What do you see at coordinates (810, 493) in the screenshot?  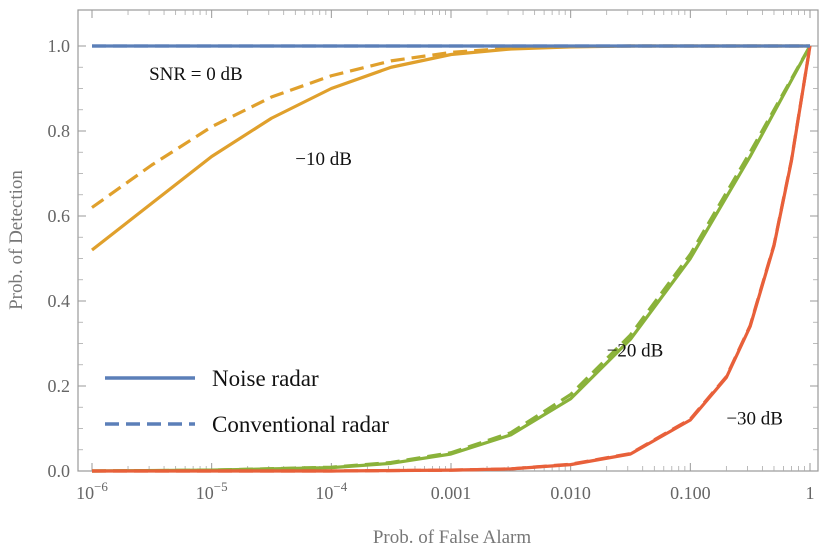 I see `x-tick-label: 1` at bounding box center [810, 493].